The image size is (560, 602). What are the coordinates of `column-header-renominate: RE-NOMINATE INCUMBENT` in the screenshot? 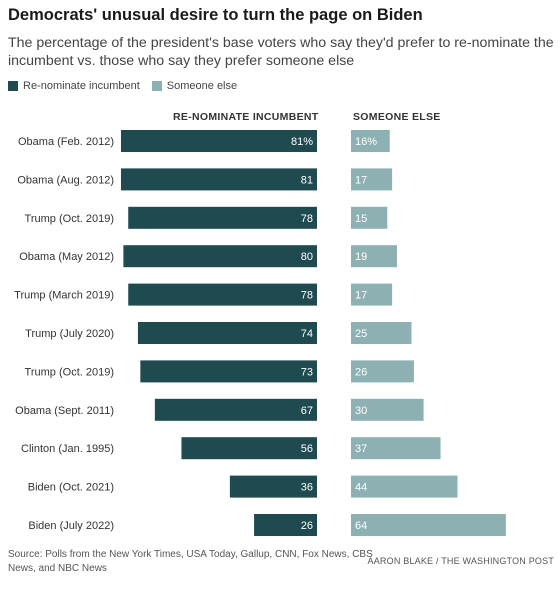 It's located at (246, 117).